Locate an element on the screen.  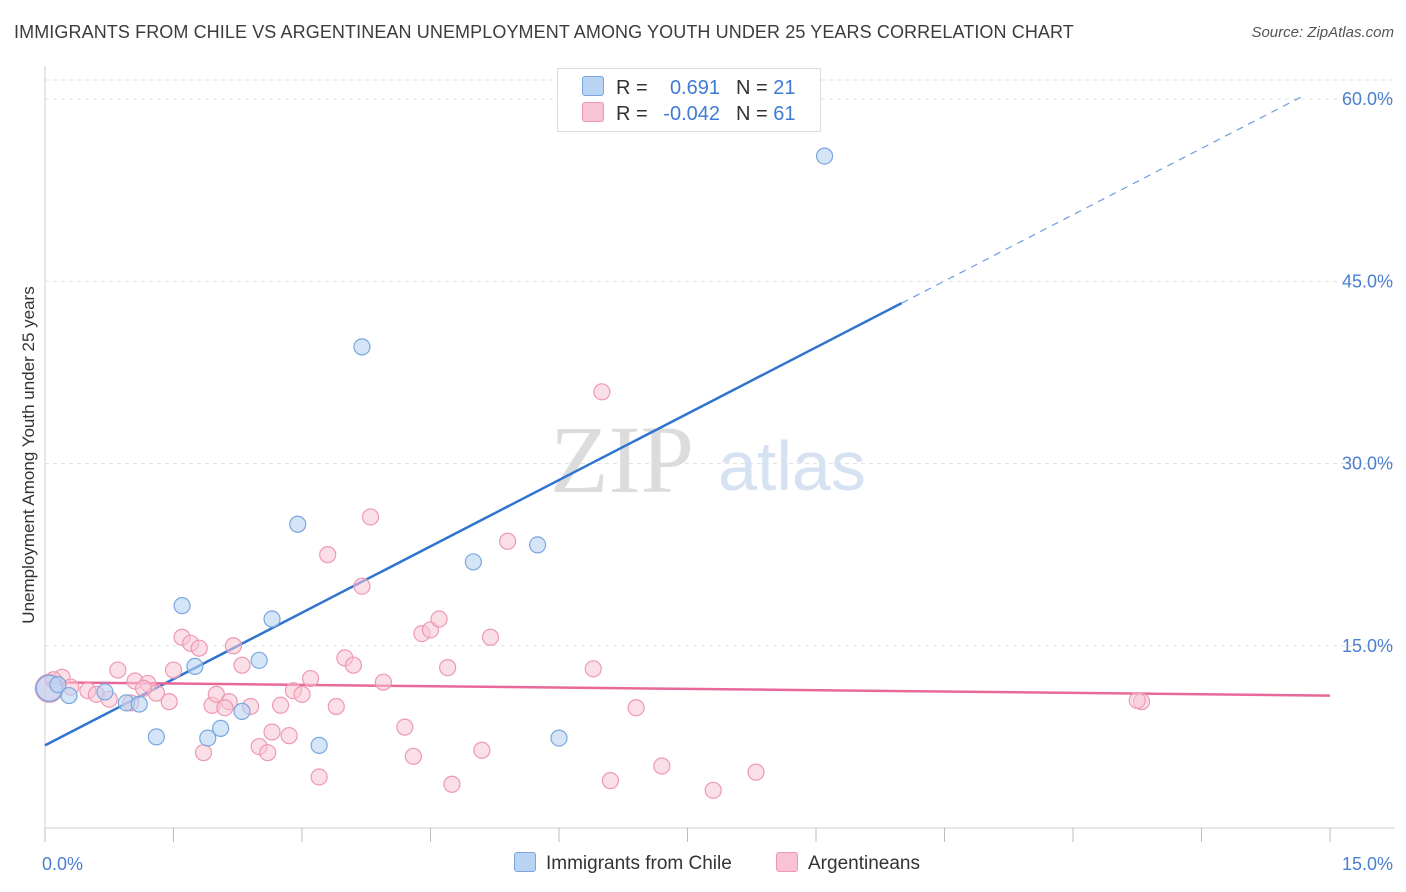
bottom-legend-argentineans: Argentineans is located at coordinates (848, 864).